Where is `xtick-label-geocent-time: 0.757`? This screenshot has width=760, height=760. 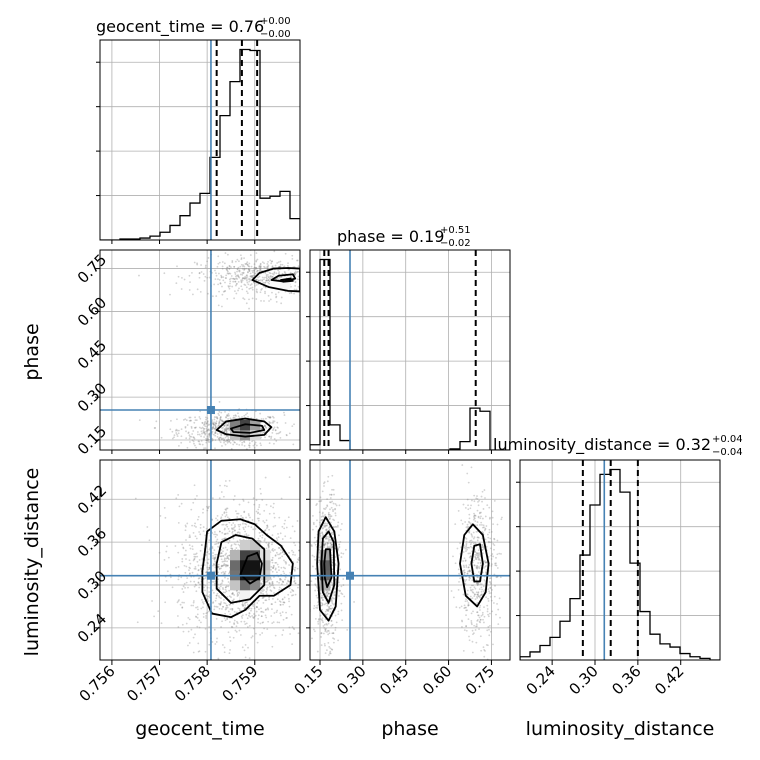 xtick-label-geocent-time: 0.757 is located at coordinates (144, 683).